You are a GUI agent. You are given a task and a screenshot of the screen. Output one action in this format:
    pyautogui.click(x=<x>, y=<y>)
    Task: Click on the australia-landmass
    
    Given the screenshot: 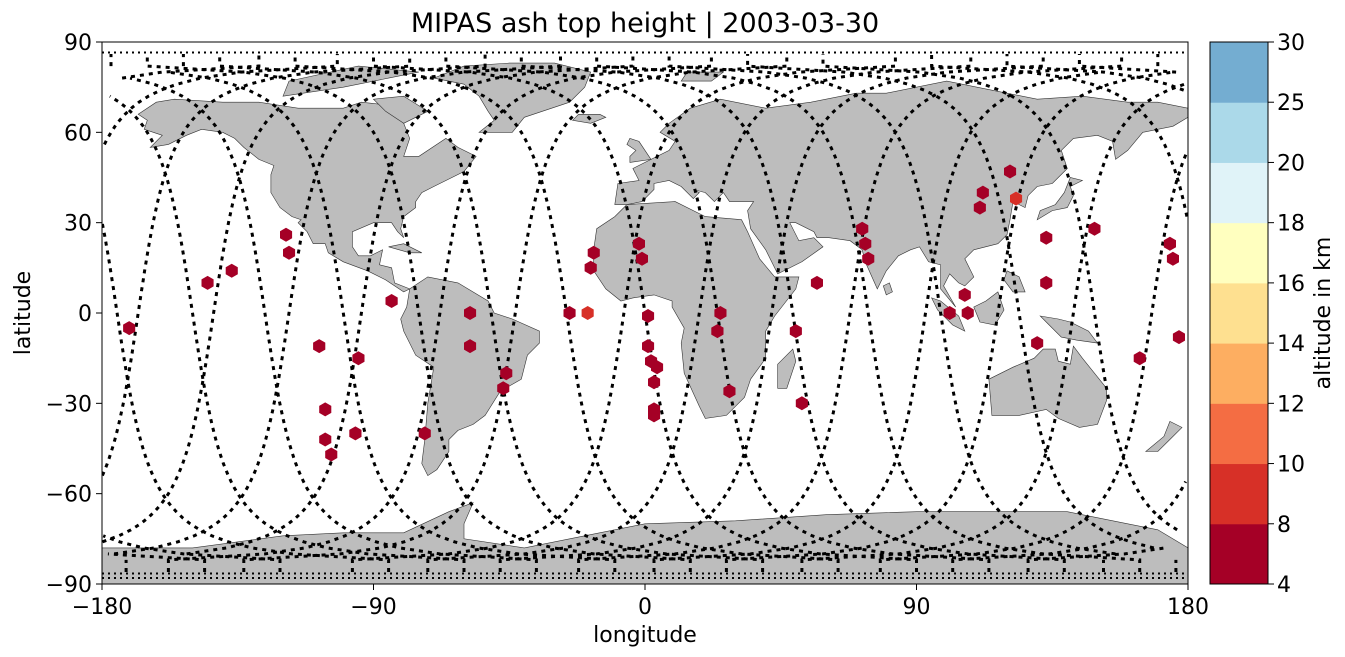 What is the action you would take?
    pyautogui.click(x=1047, y=386)
    